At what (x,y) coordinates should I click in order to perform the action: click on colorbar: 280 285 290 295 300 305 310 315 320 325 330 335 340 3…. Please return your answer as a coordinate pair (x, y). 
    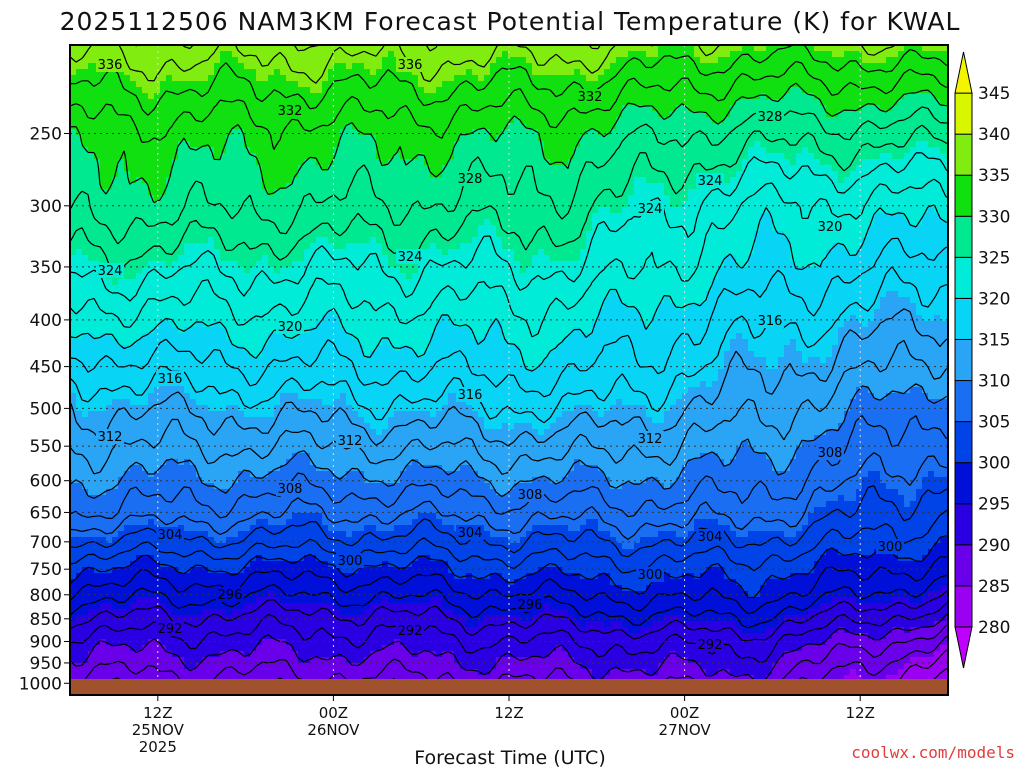
    Looking at the image, I should click on (982, 360).